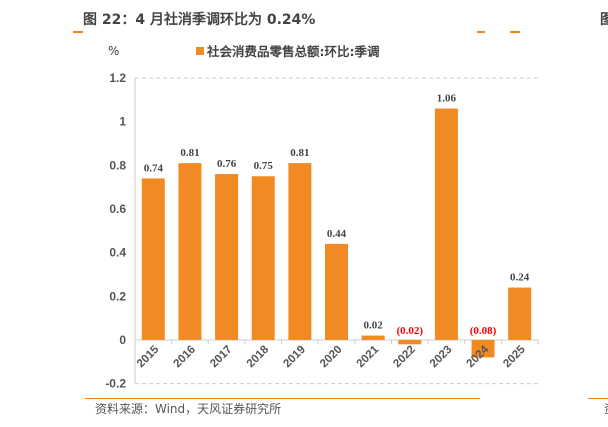 This screenshot has width=608, height=427. Describe the element at coordinates (190, 251) in the screenshot. I see `bar-2016` at that location.